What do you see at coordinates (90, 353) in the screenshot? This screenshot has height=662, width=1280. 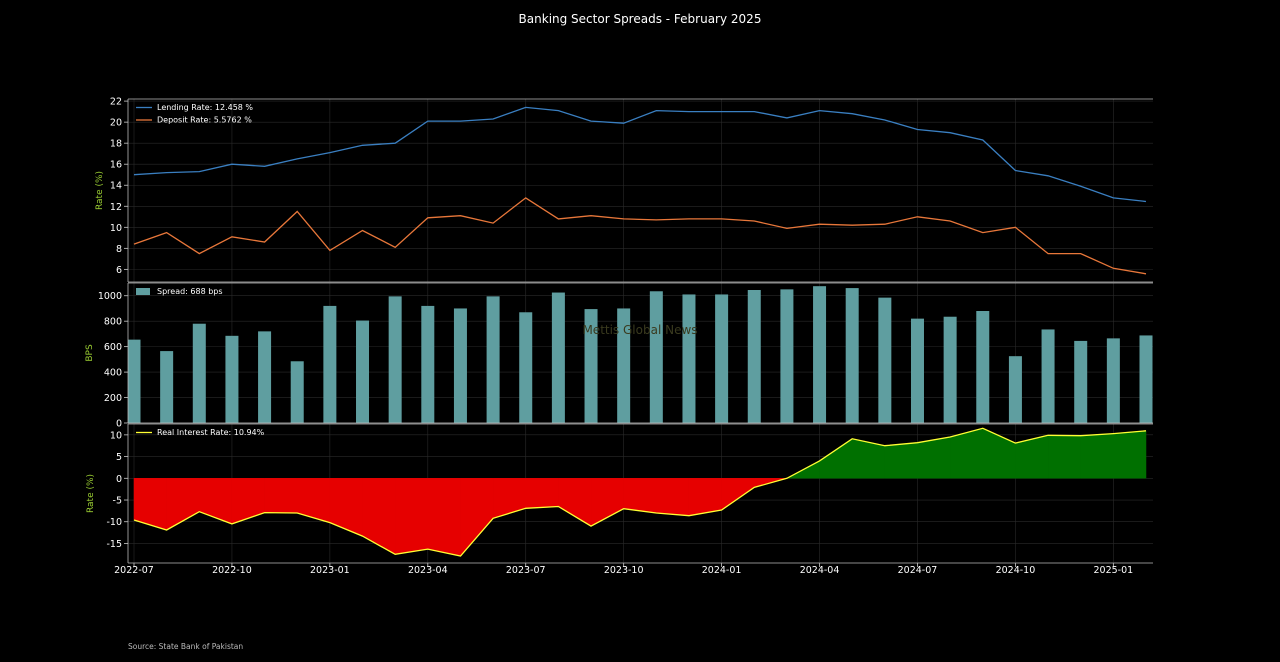 I see `y-axis-label: BPS` at bounding box center [90, 353].